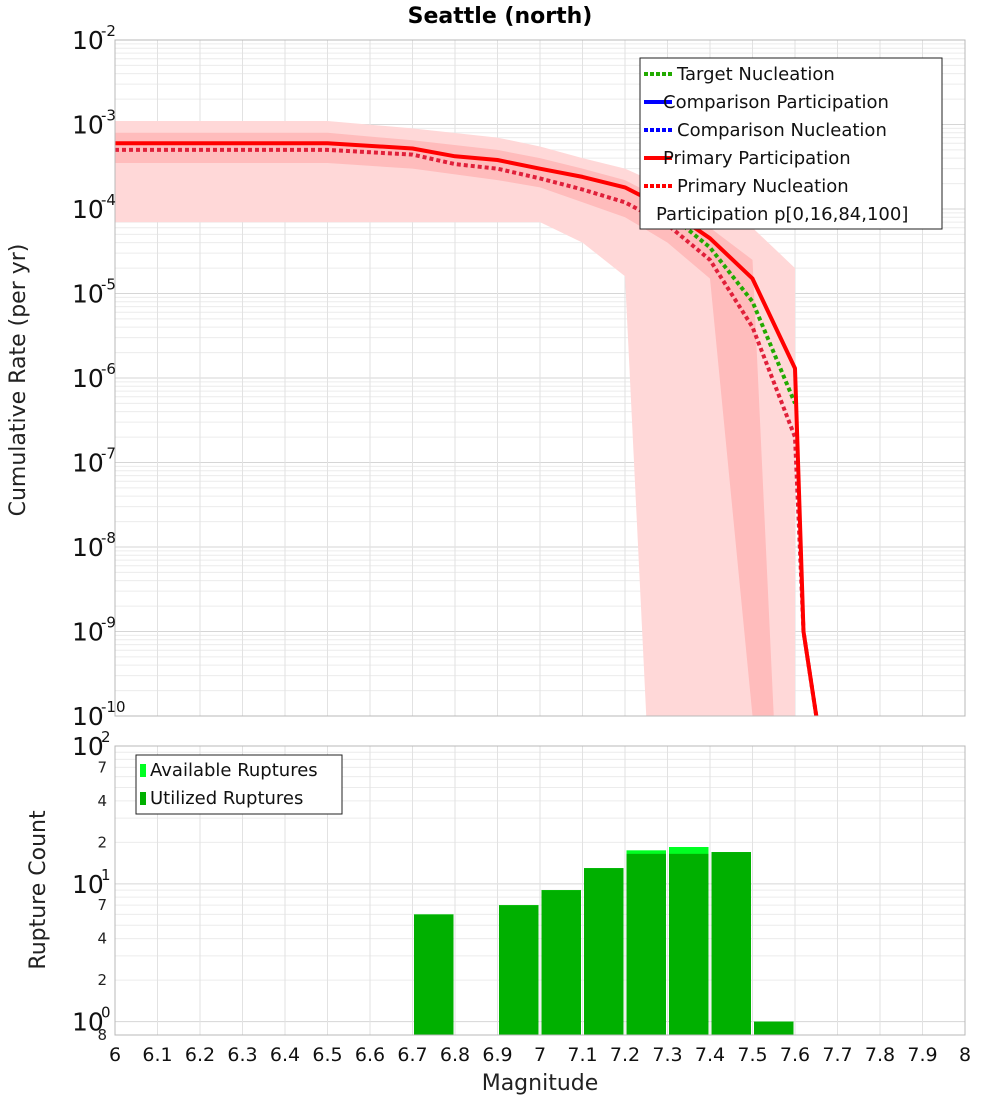  I want to click on bottom-legend-box, so click(239, 784).